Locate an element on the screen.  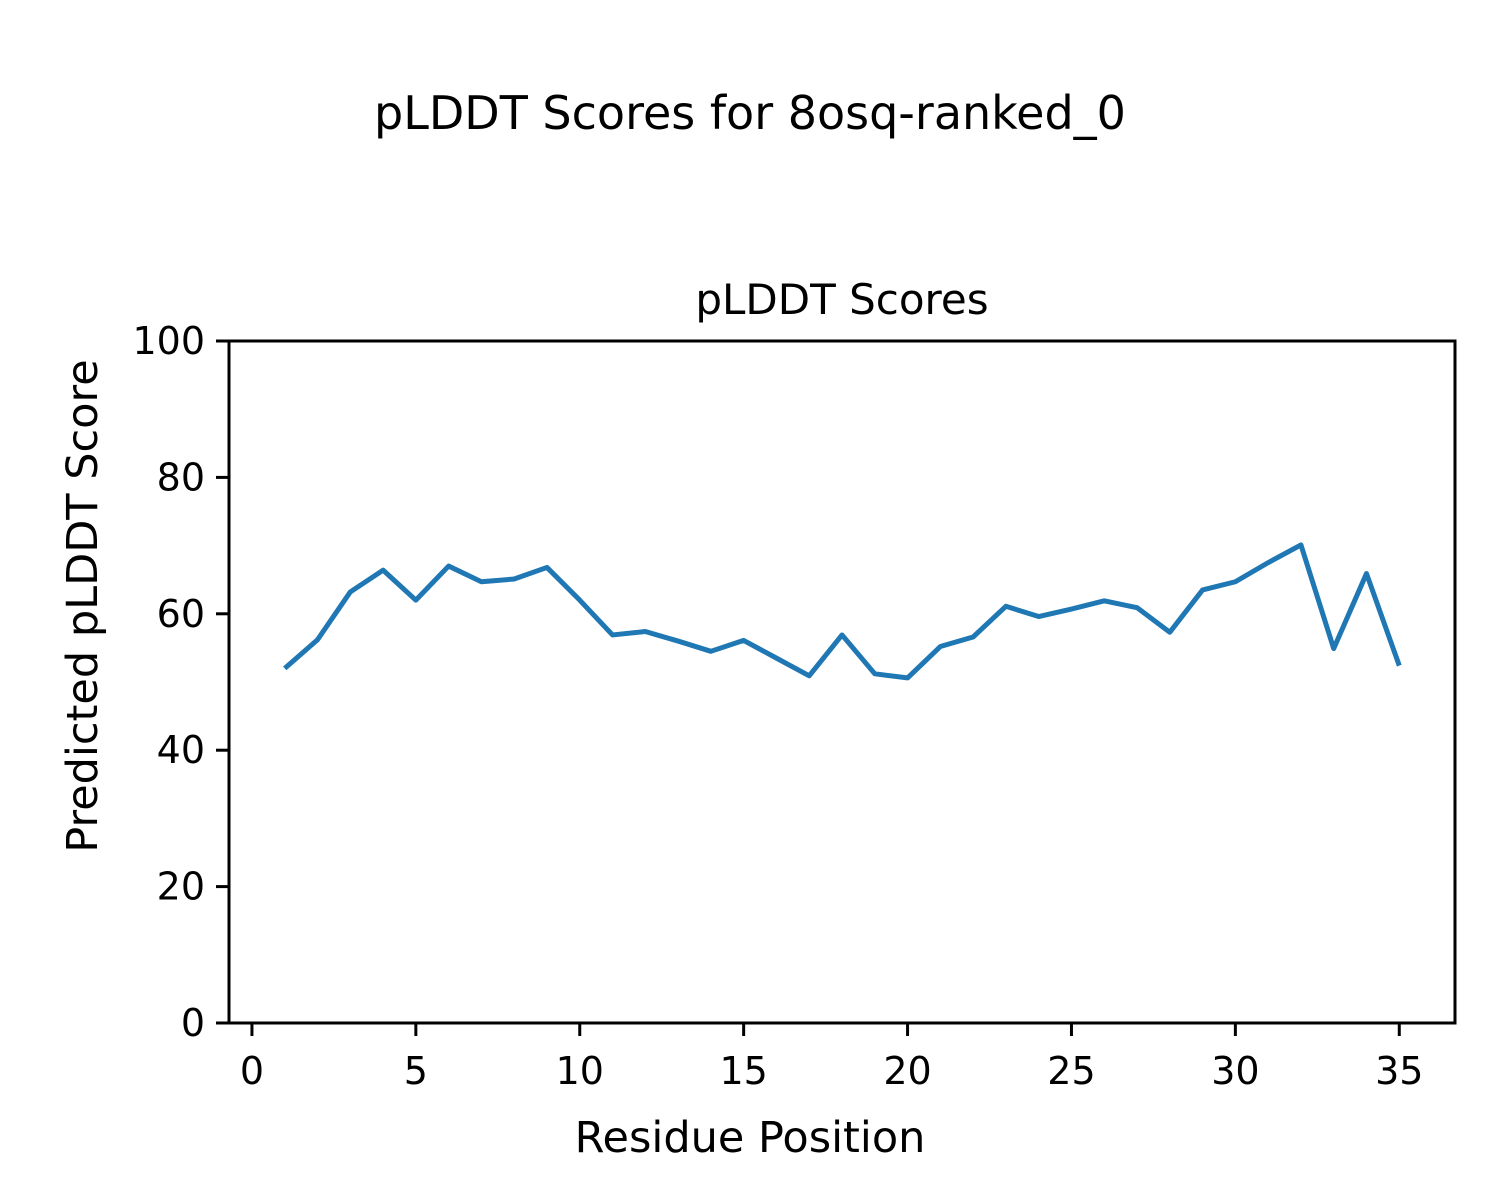
axes-title: pLDDT Scores is located at coordinates (841, 299).